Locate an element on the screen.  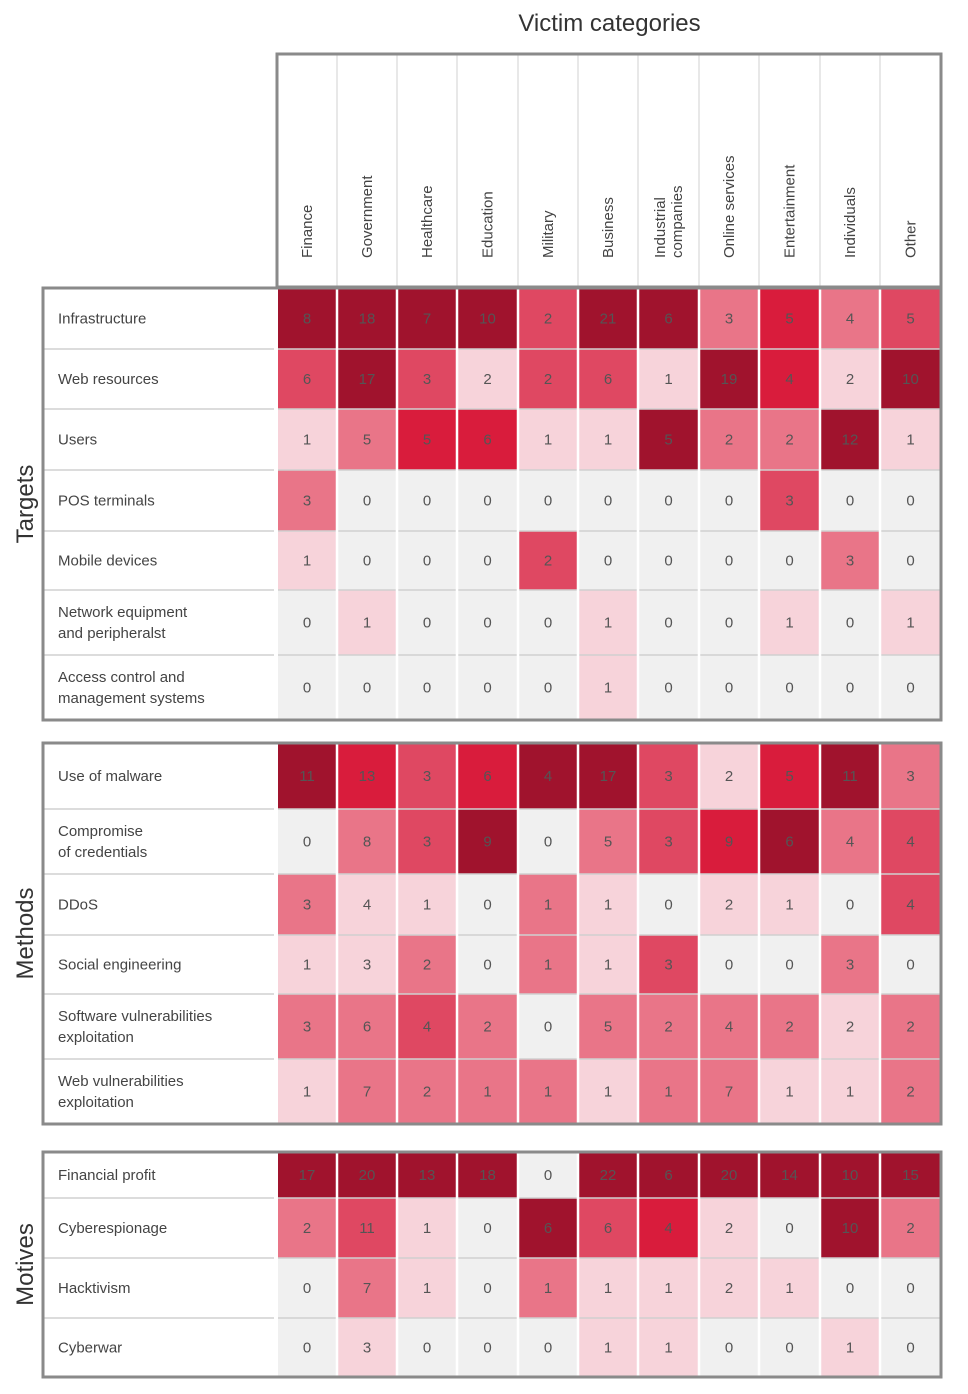
cell-value: 9 is located at coordinates (487, 842).